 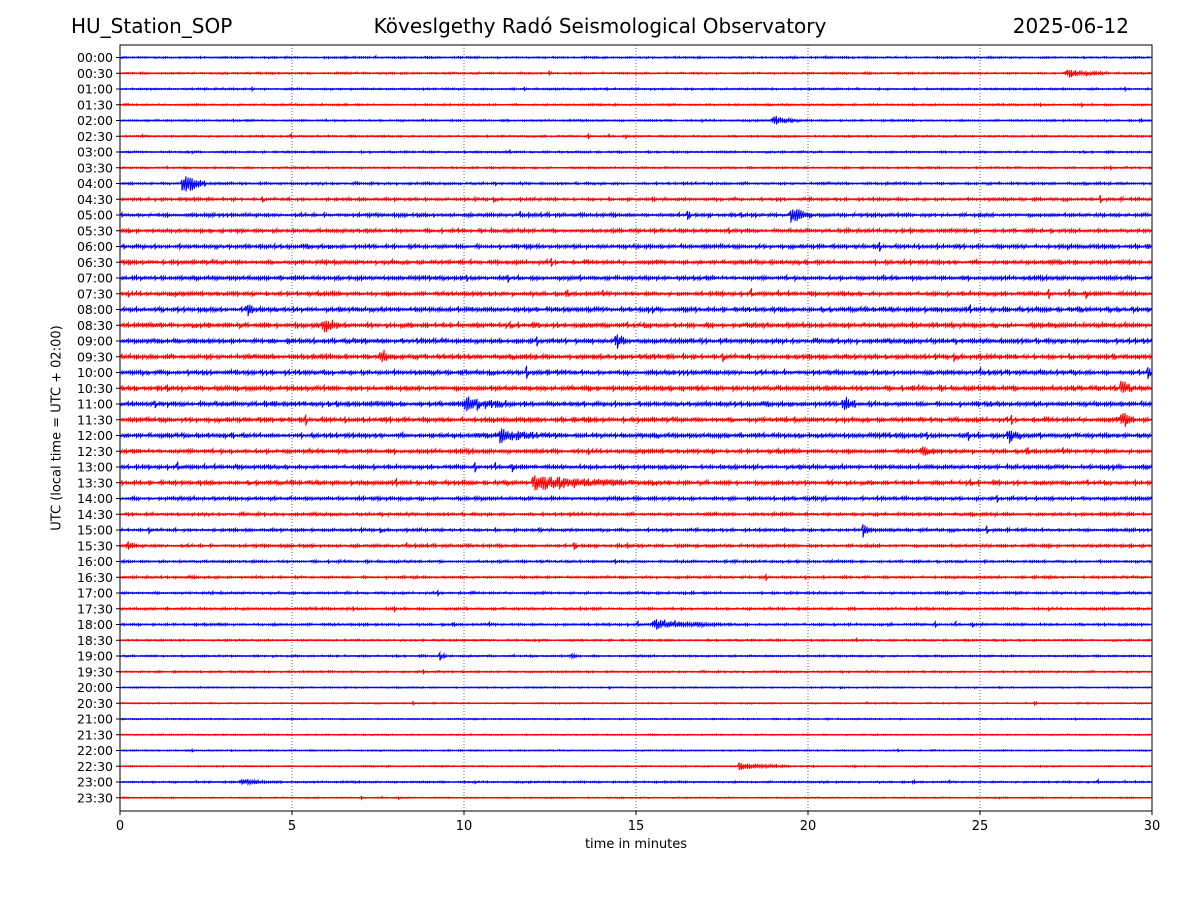 I want to click on y-tick-label-2300: 23:00, so click(x=95, y=782).